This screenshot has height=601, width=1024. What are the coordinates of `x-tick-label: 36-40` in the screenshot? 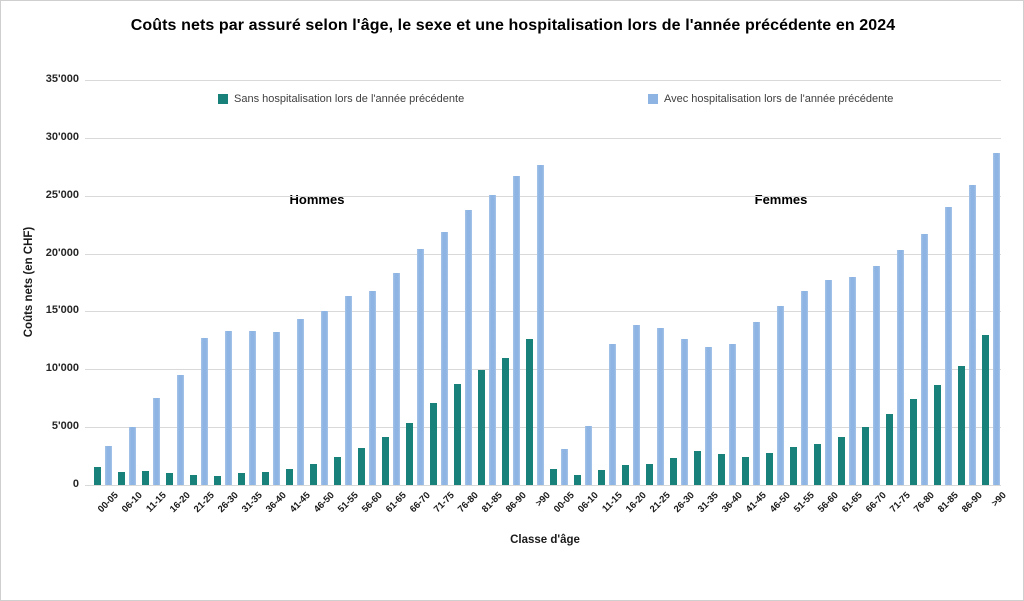 It's located at (276, 502).